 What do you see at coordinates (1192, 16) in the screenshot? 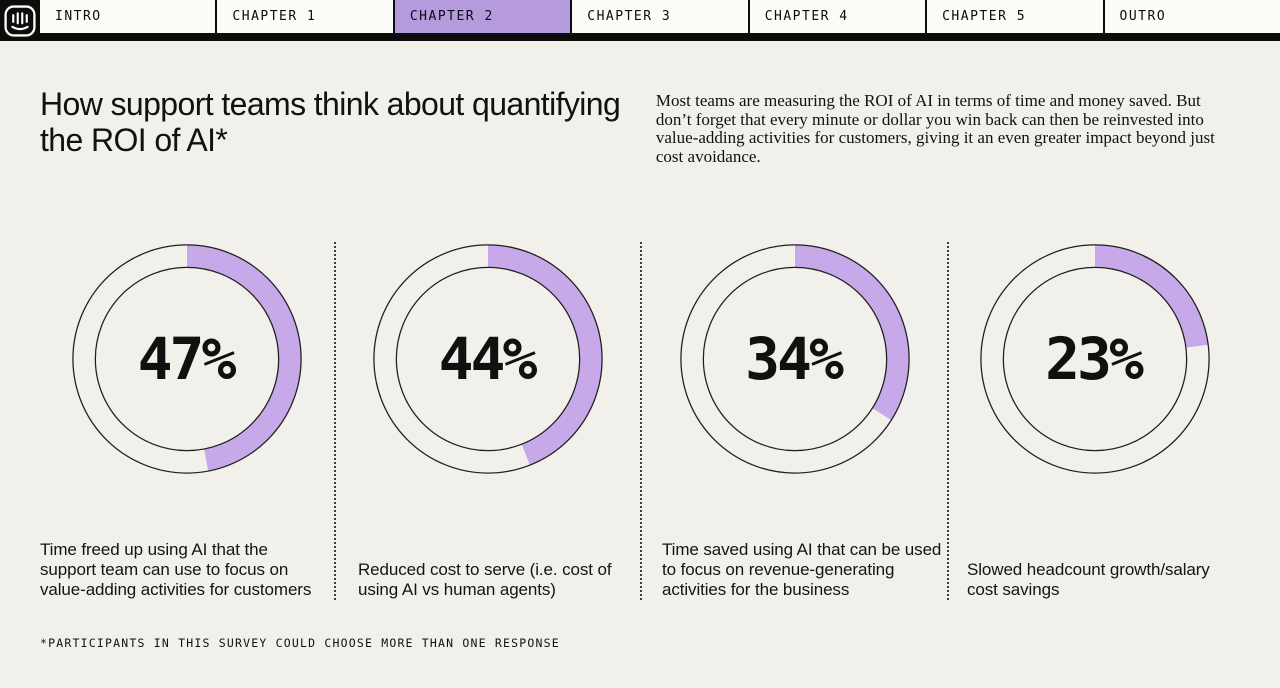
I see `tab-outro: OUTRO` at bounding box center [1192, 16].